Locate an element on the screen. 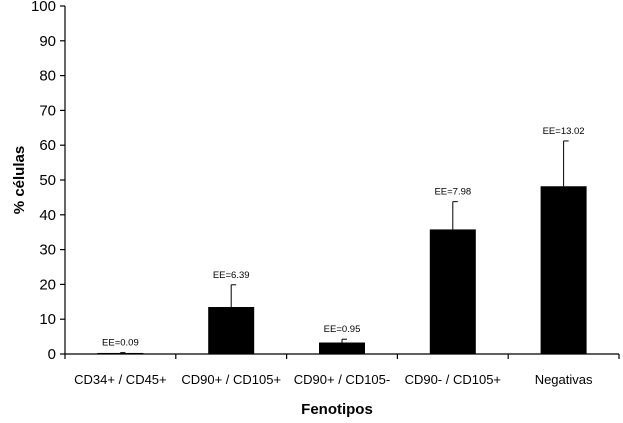  error-label: EE=13.02 is located at coordinates (564, 131).